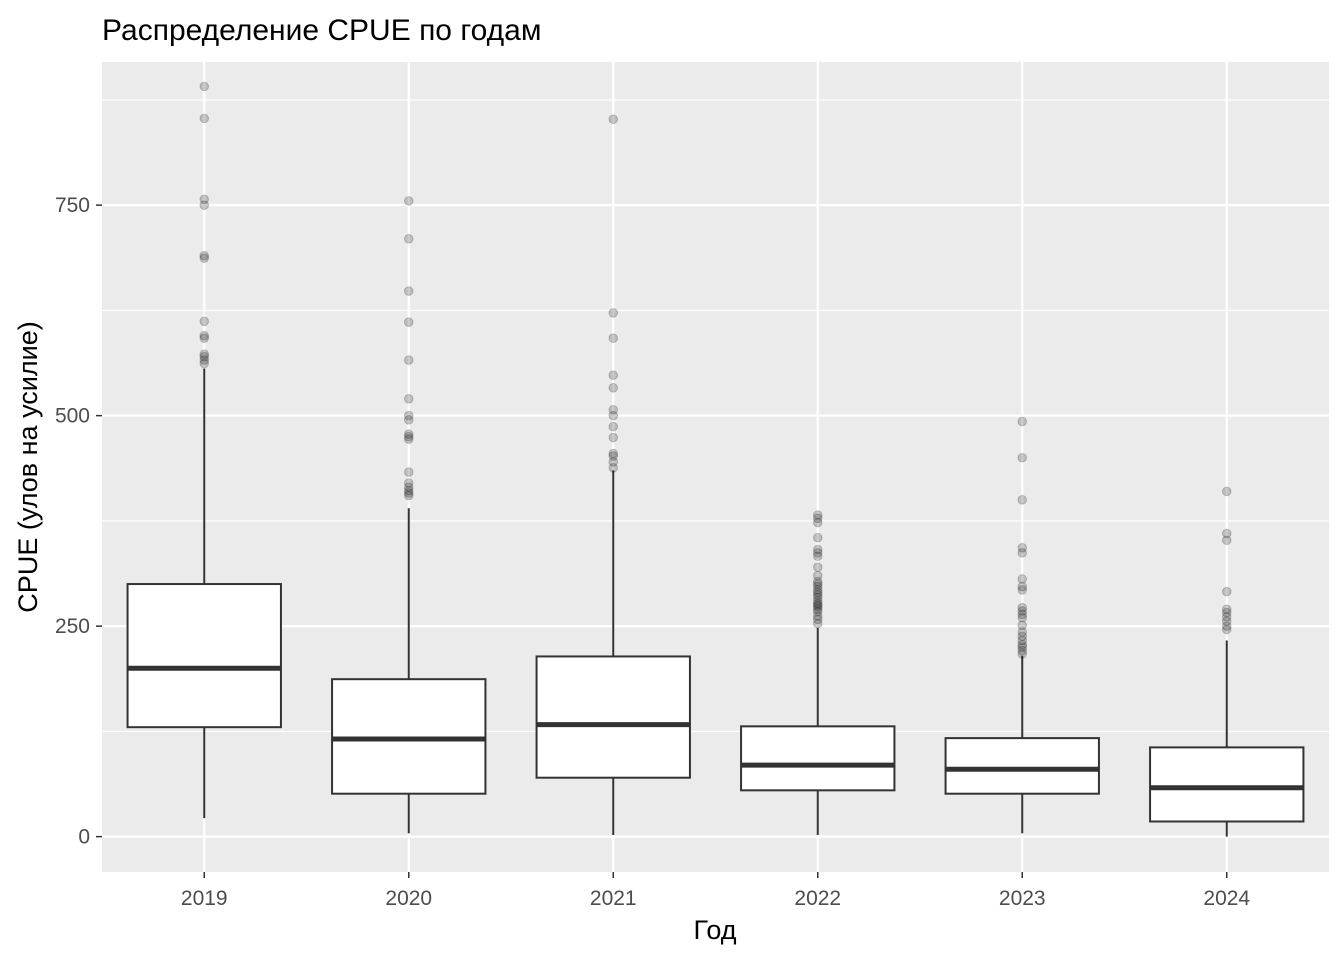  What do you see at coordinates (715, 891) in the screenshot?
I see `x-axis: 2019 2020 2021 2022 2023 2024` at bounding box center [715, 891].